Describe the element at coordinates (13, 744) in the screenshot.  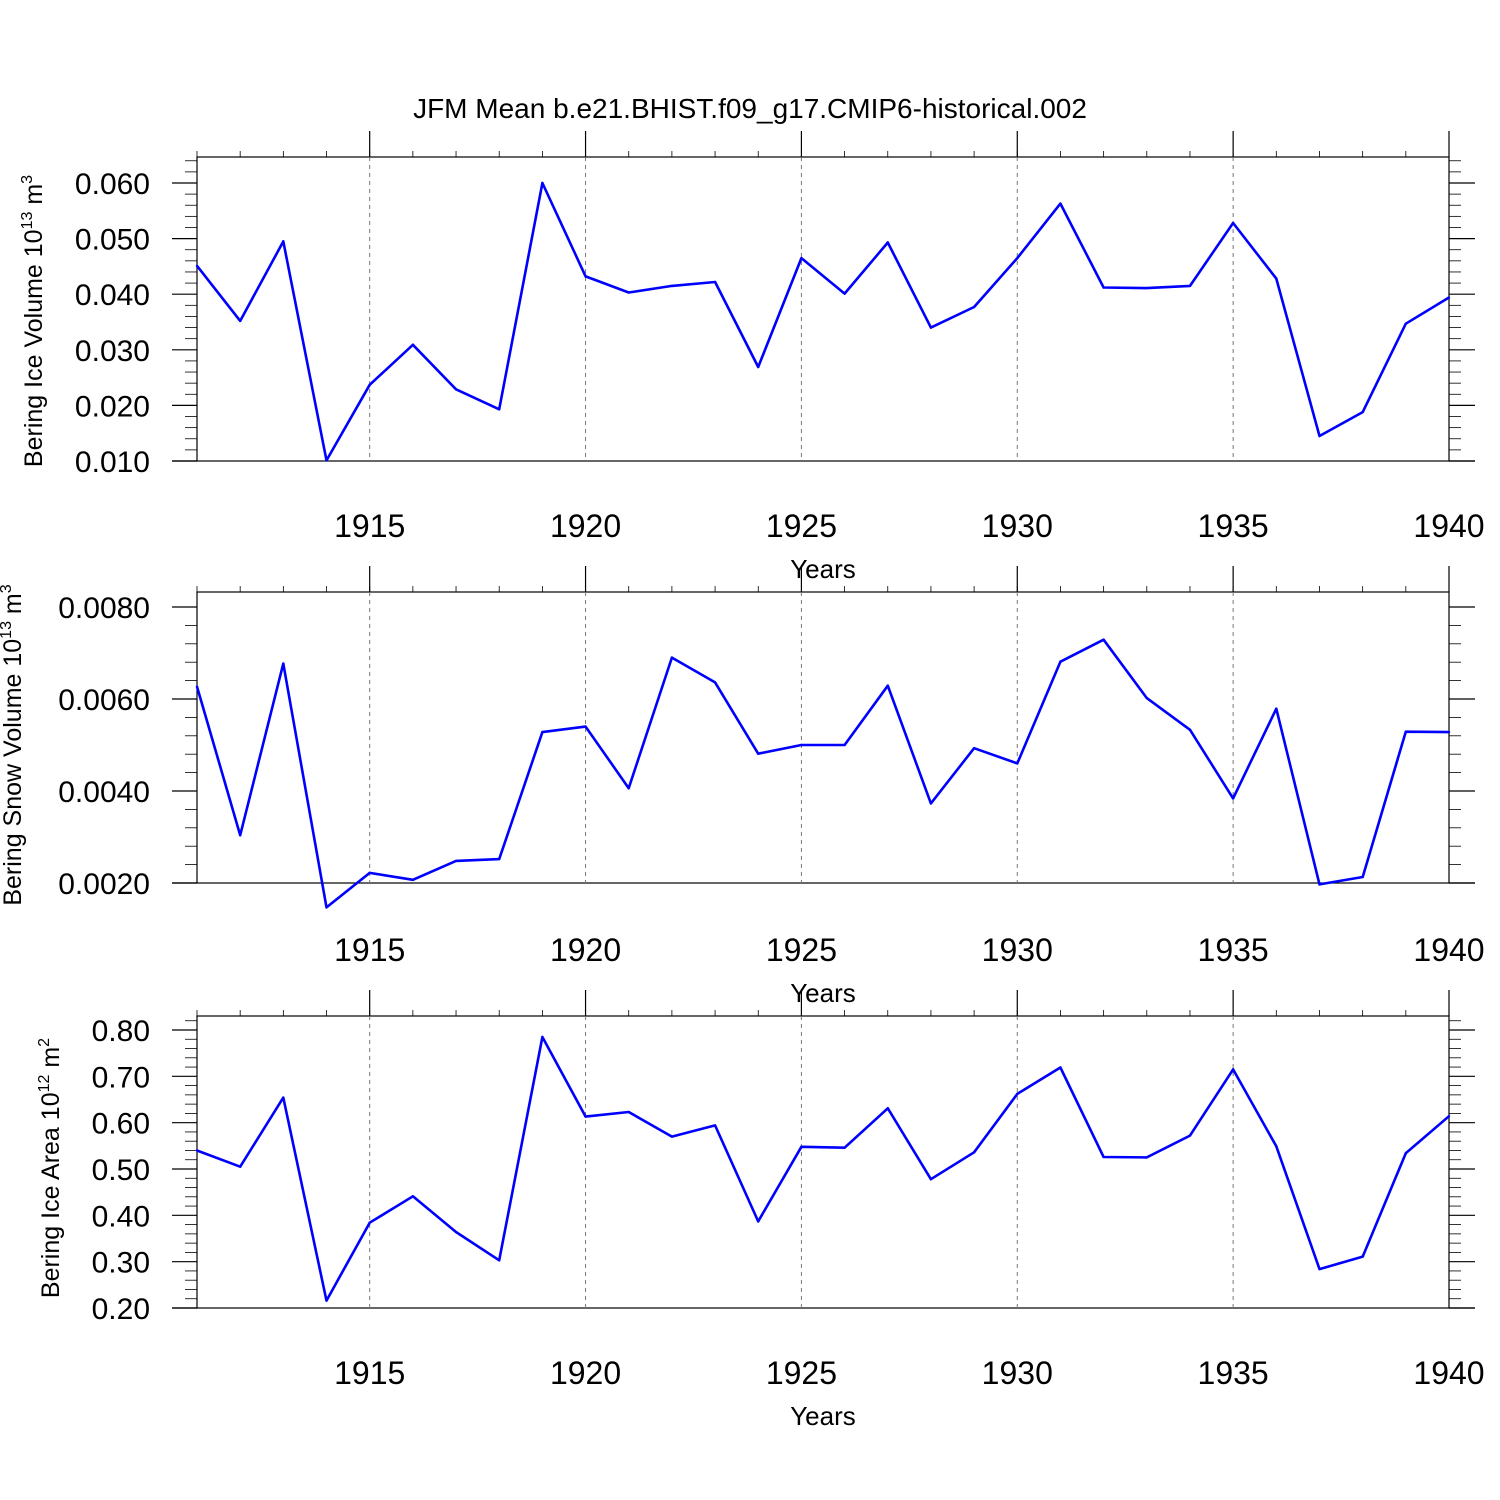
I see `ylabel-snow-volume: Bering Snow Volume 1013 m3` at that location.